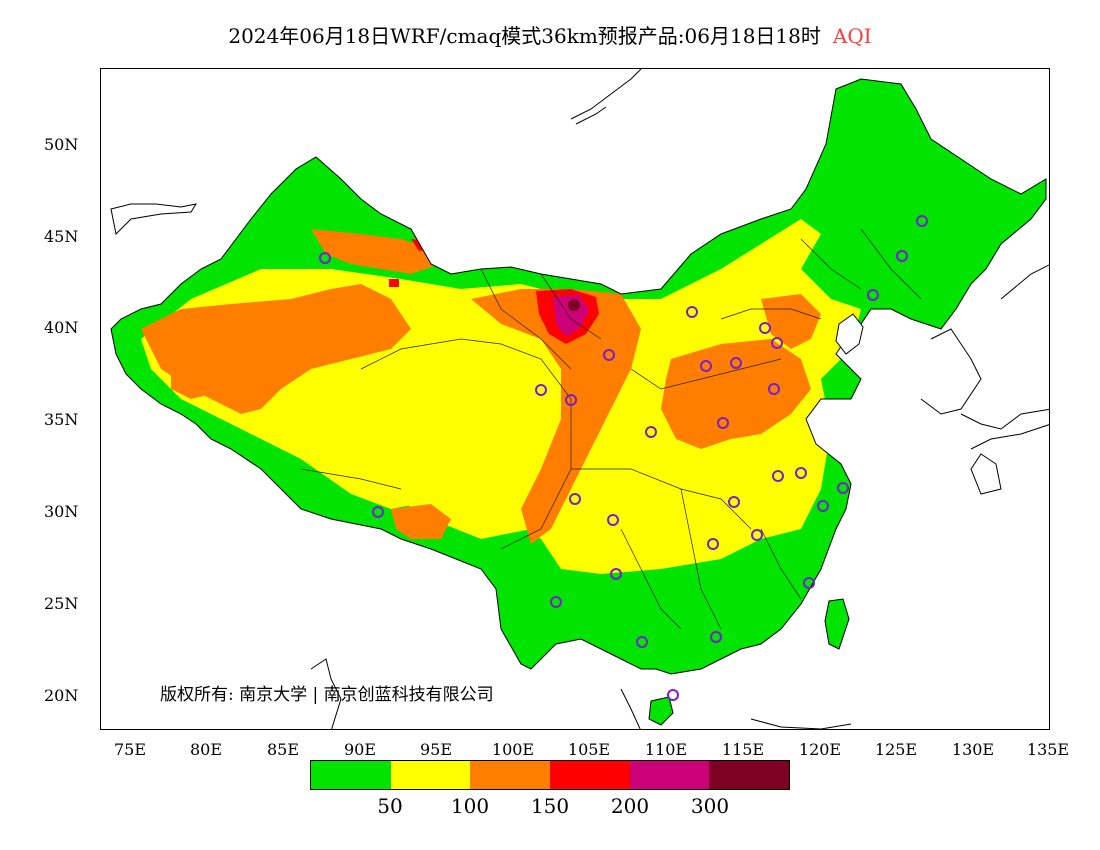 This screenshot has width=1100, height=850. Describe the element at coordinates (436, 749) in the screenshot. I see `lon-label-95e: 95E` at that location.